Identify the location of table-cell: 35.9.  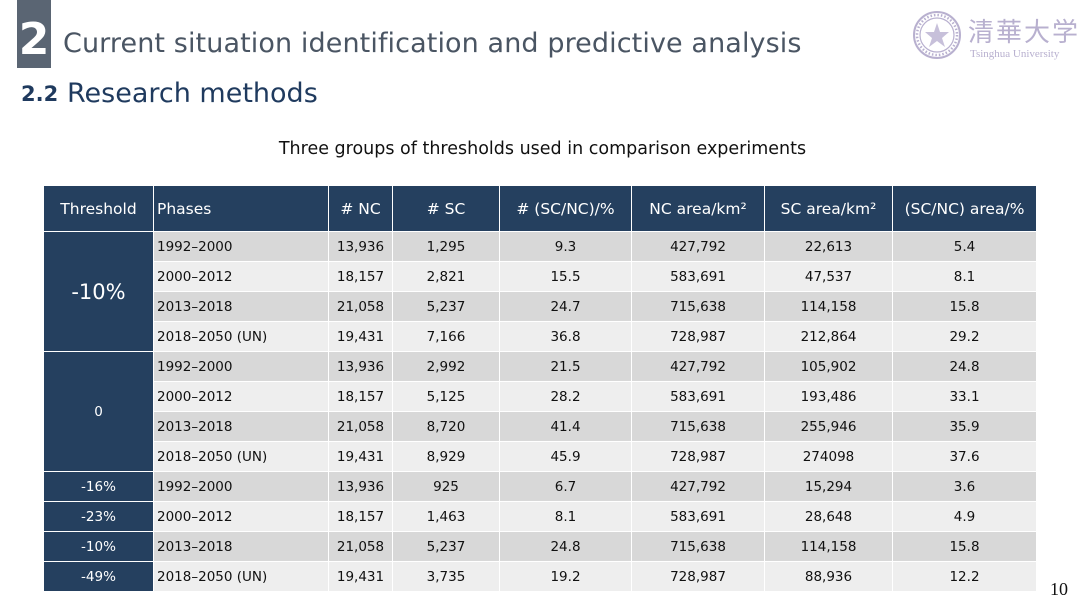
(964, 426).